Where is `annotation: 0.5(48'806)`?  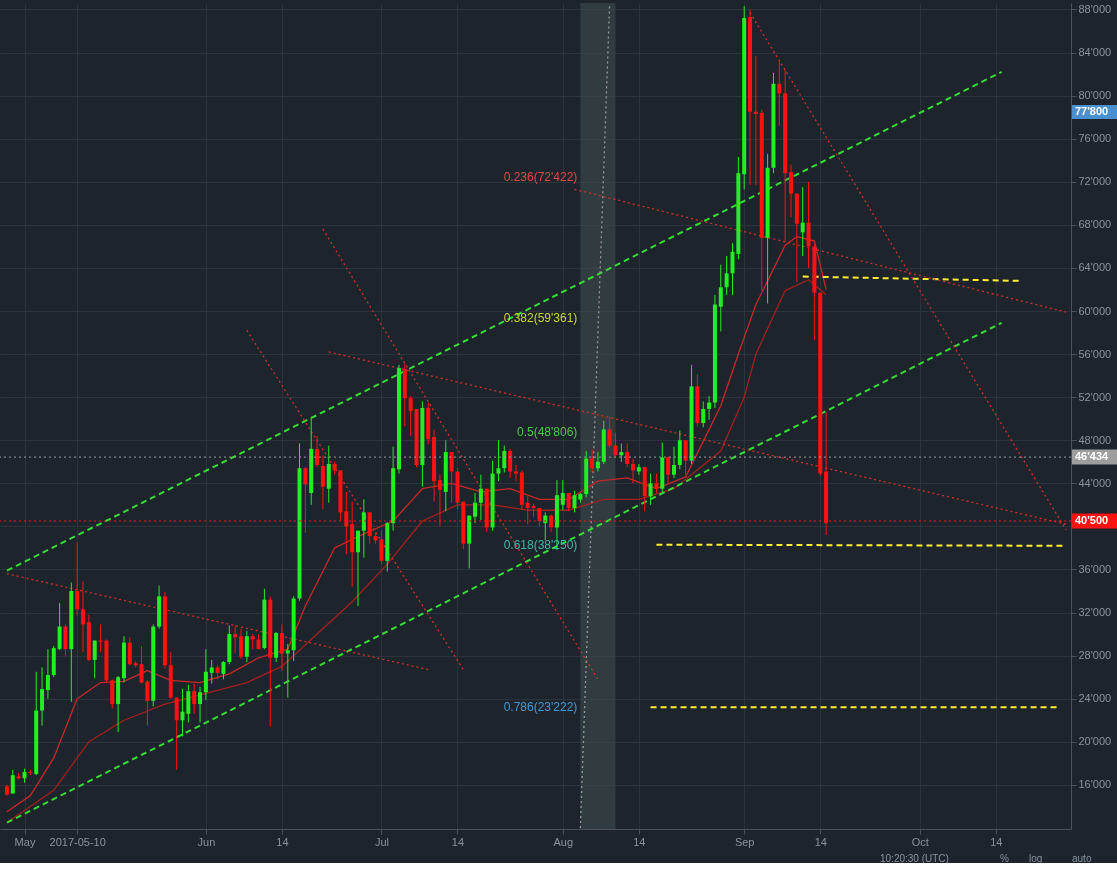 annotation: 0.5(48'806) is located at coordinates (547, 431).